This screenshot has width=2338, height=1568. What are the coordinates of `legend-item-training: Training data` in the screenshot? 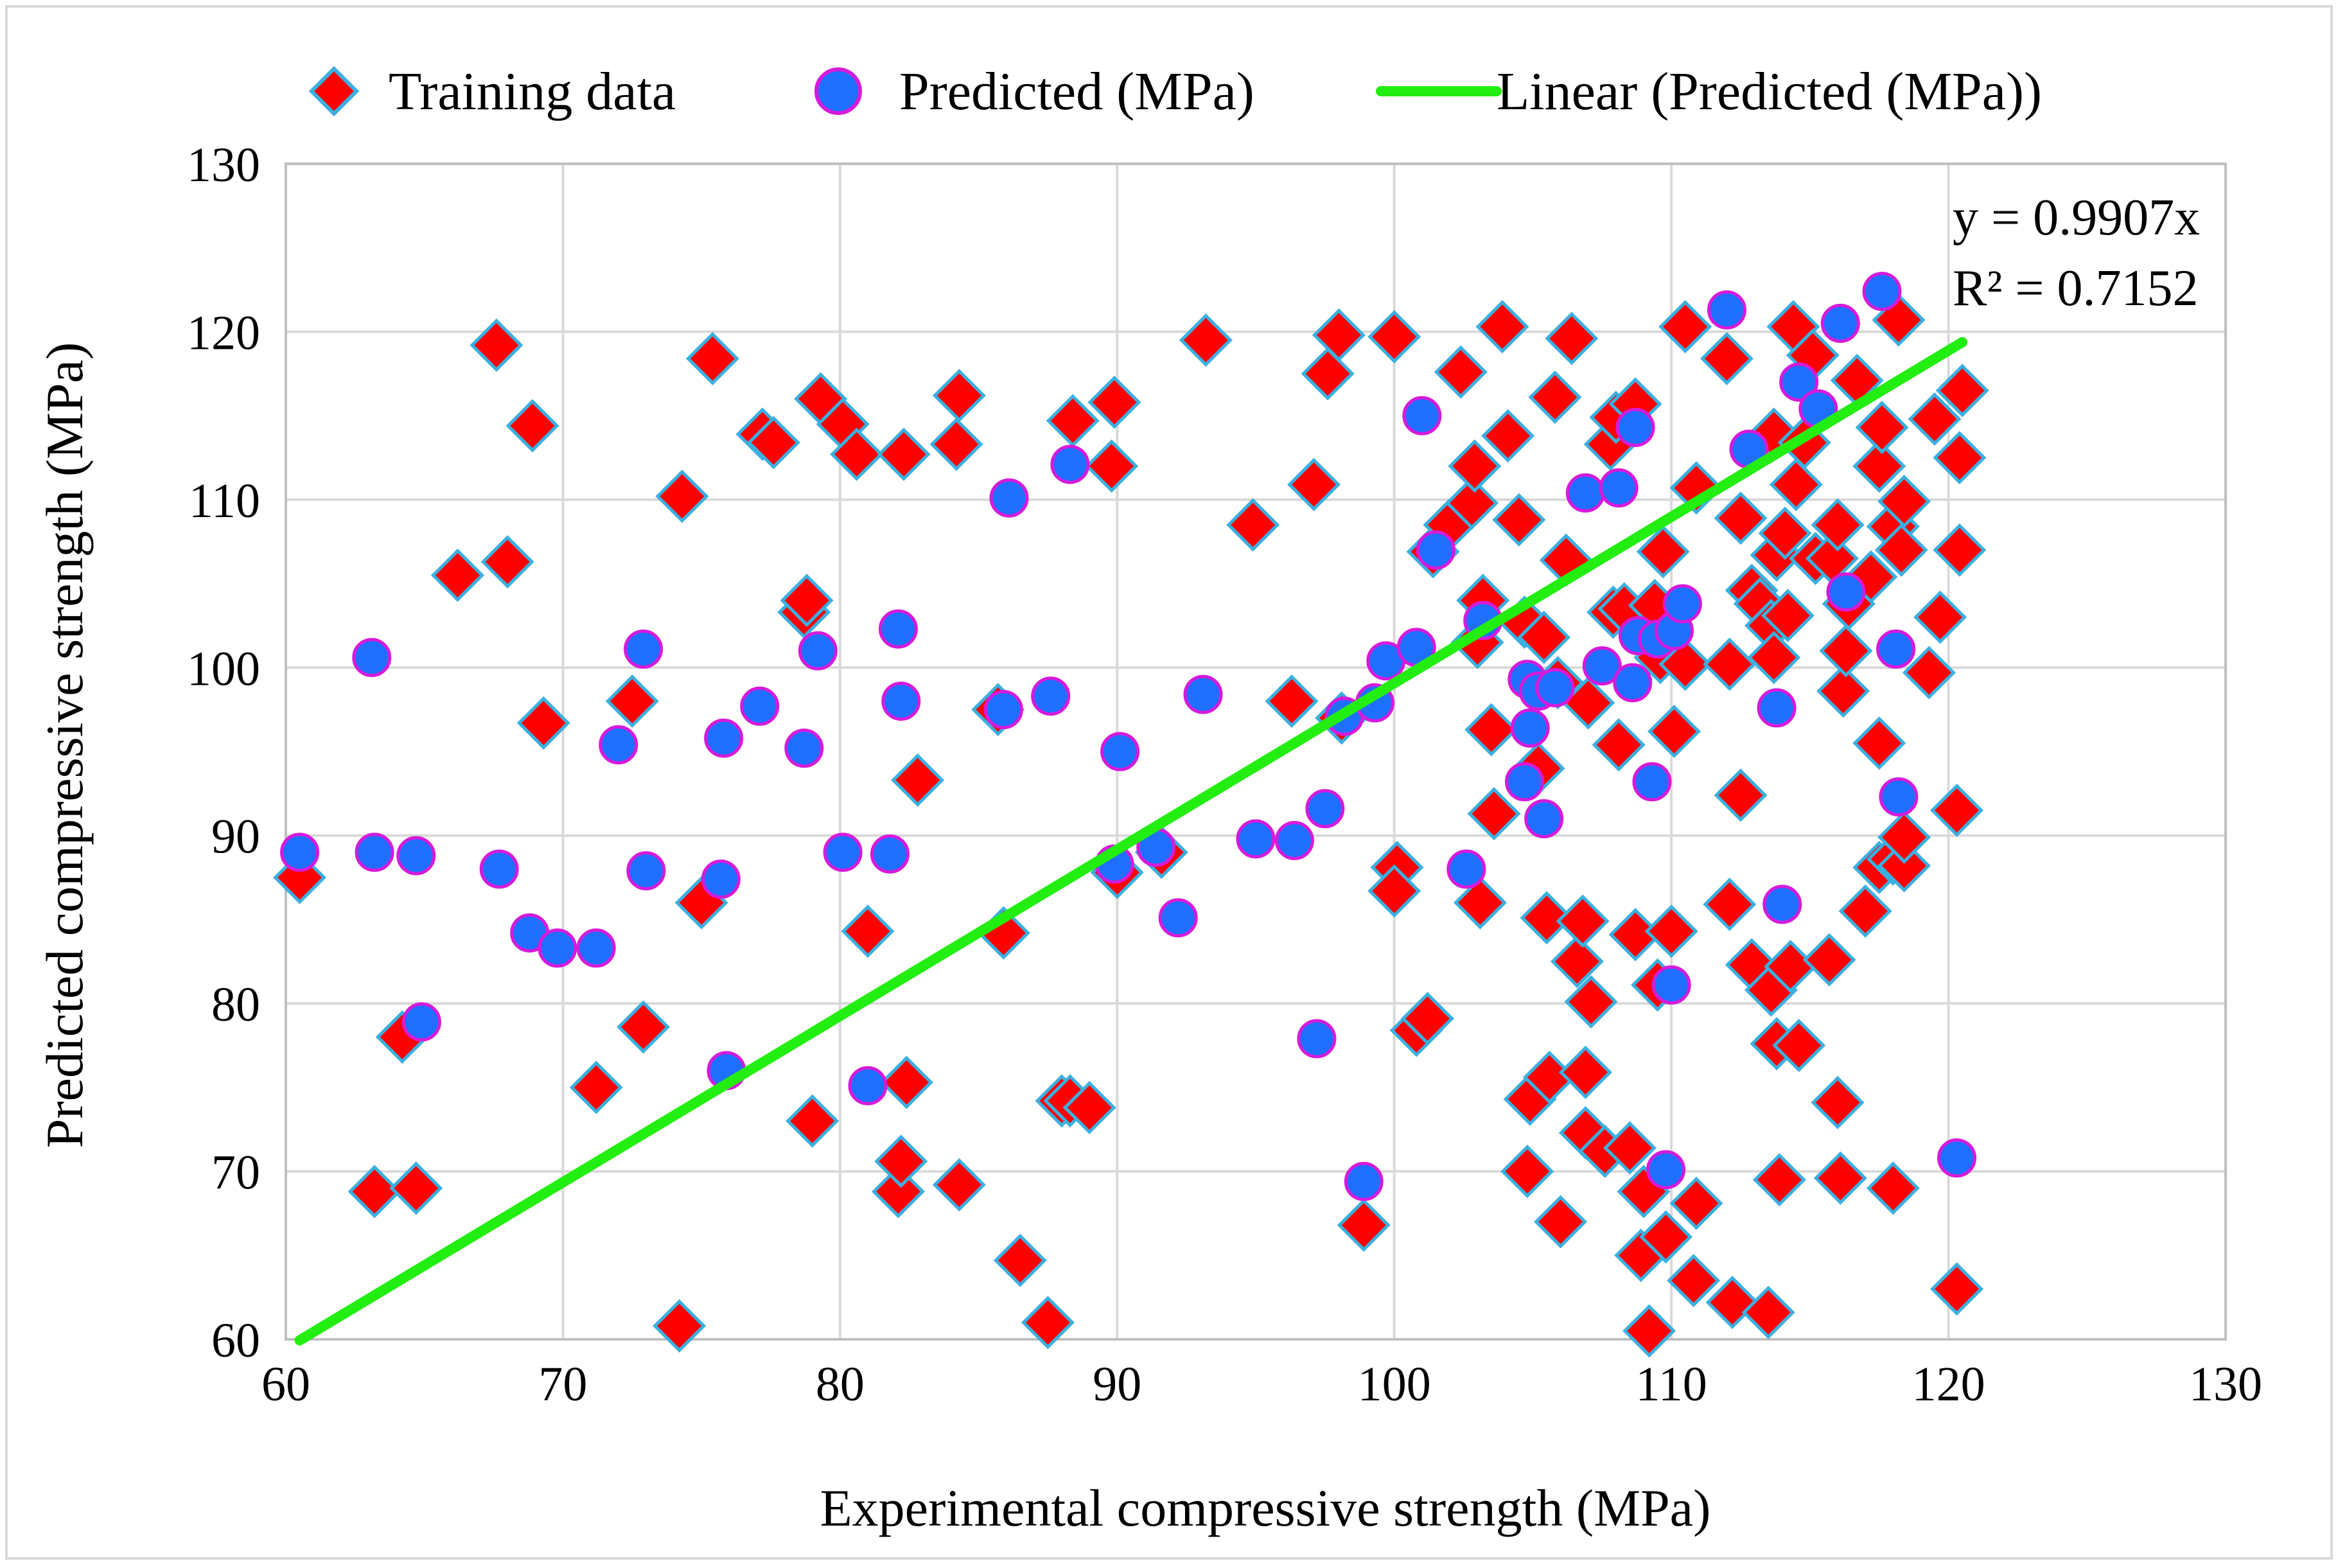 It's located at (492, 91).